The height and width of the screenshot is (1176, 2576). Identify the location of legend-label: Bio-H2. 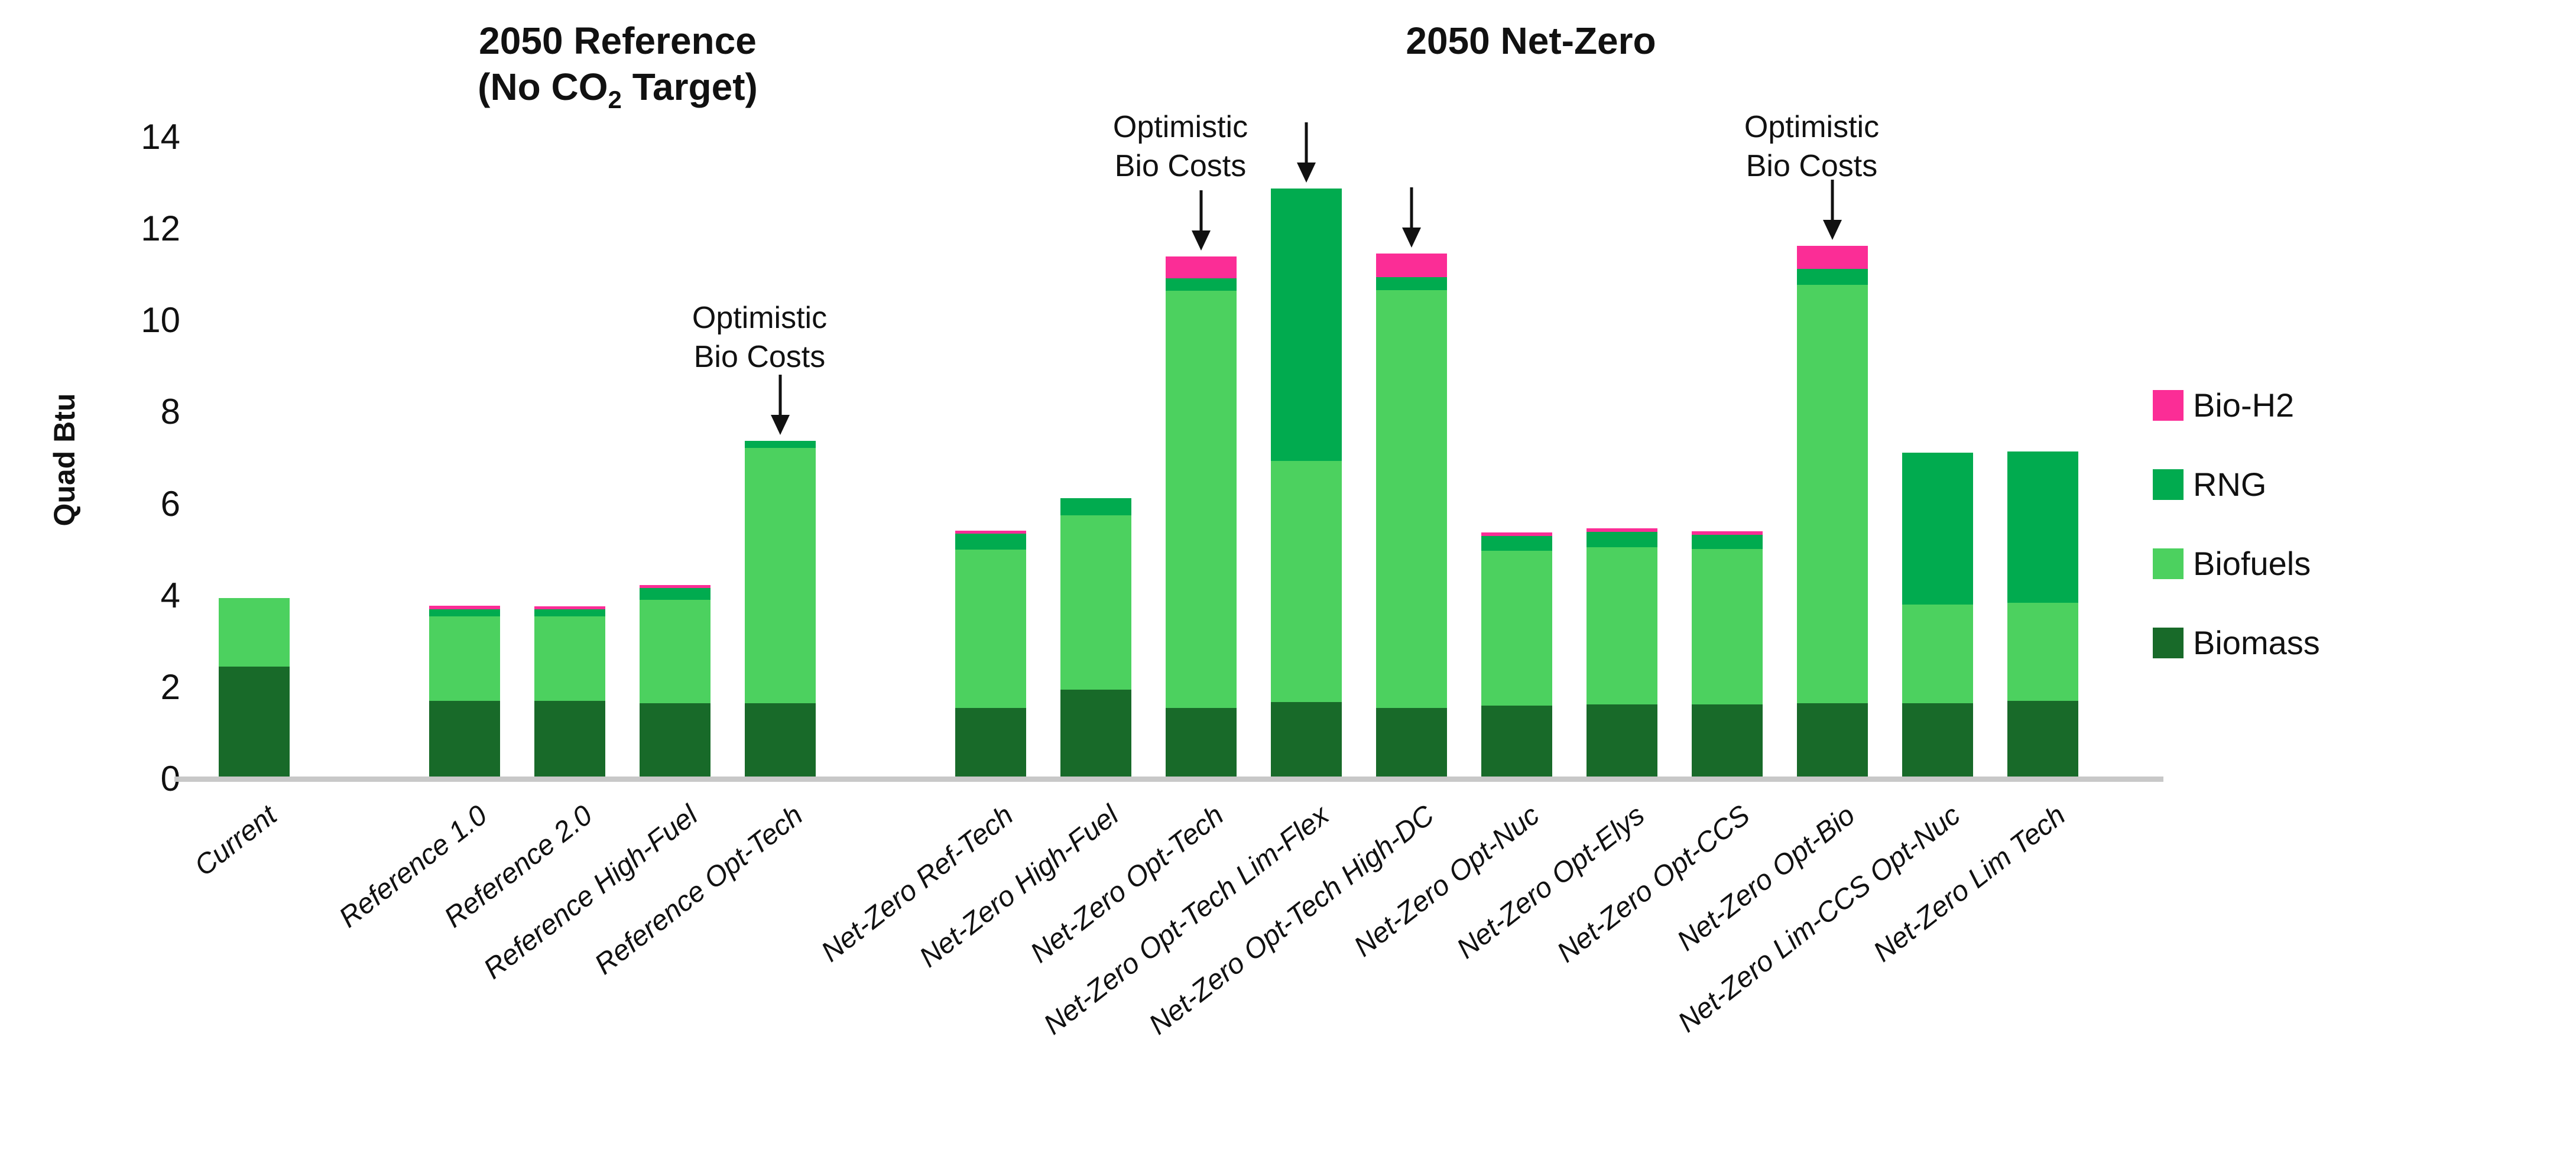
(2244, 405).